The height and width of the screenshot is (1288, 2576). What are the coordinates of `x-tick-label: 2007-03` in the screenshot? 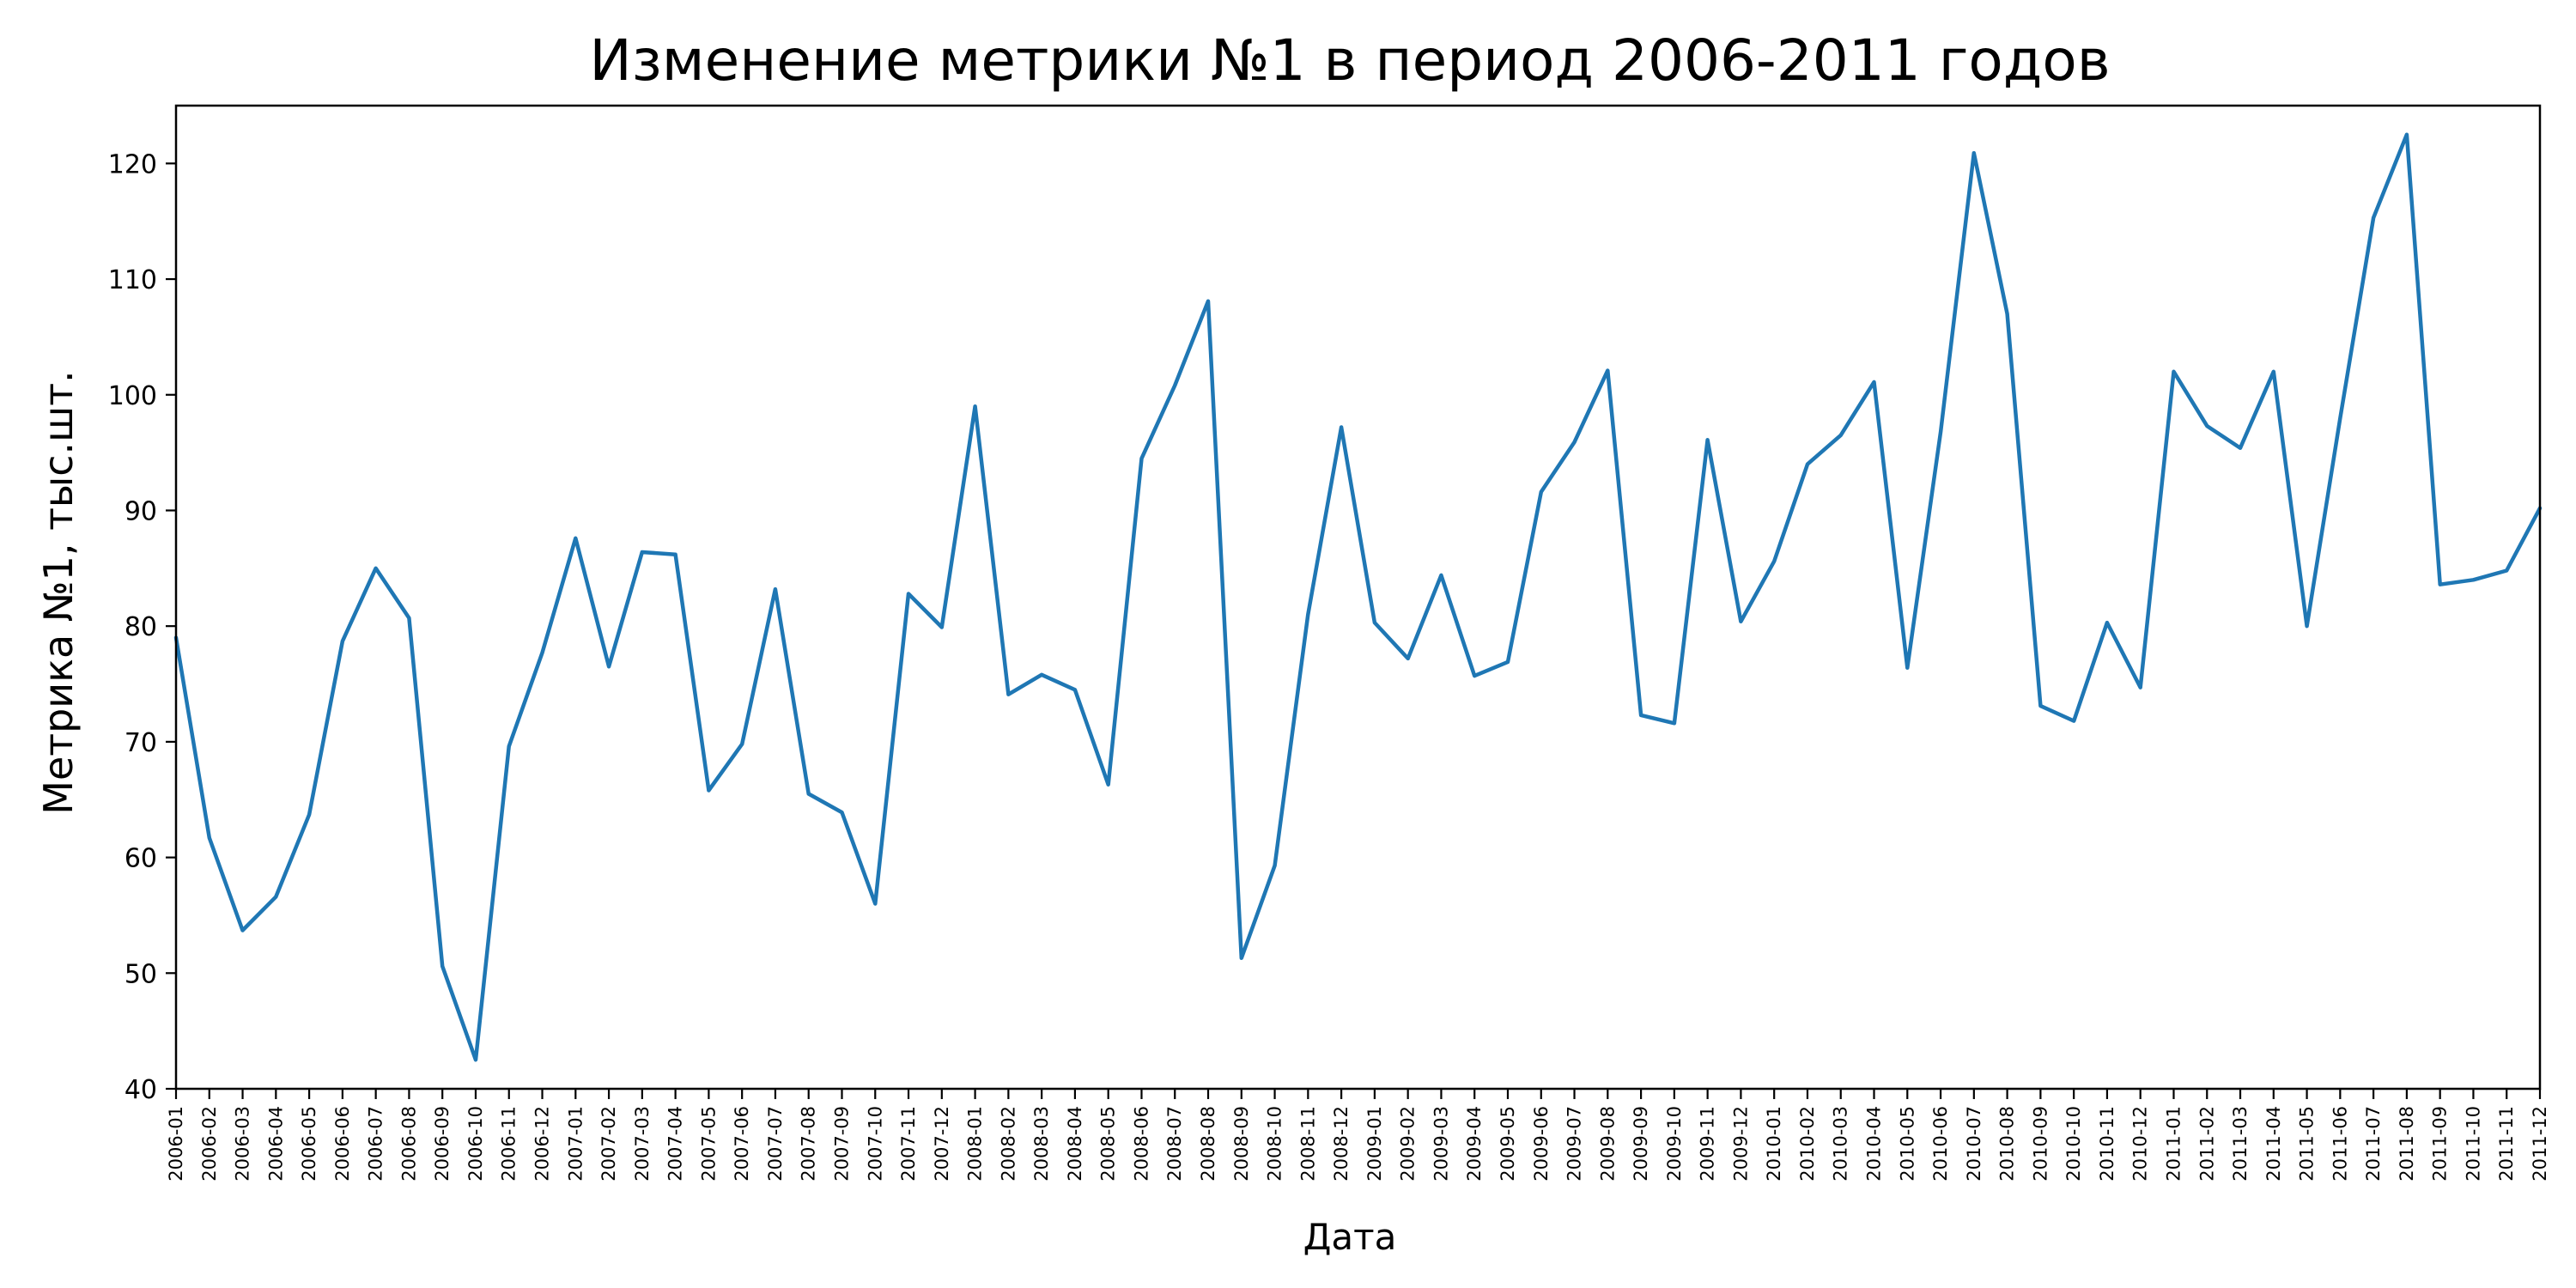 It's located at (642, 1144).